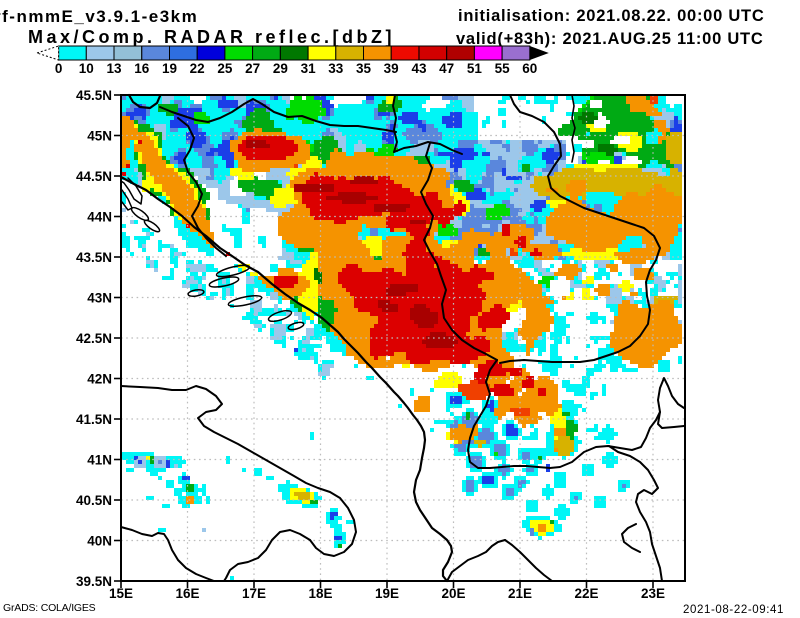 This screenshot has height=618, width=800. What do you see at coordinates (94, 95) in the screenshot?
I see `svg-text: 45.5N` at bounding box center [94, 95].